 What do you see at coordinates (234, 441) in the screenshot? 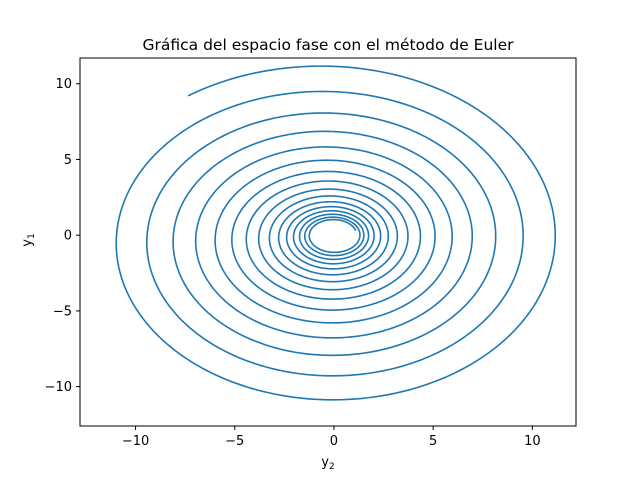
I see `x-tick-label: −5` at bounding box center [234, 441].